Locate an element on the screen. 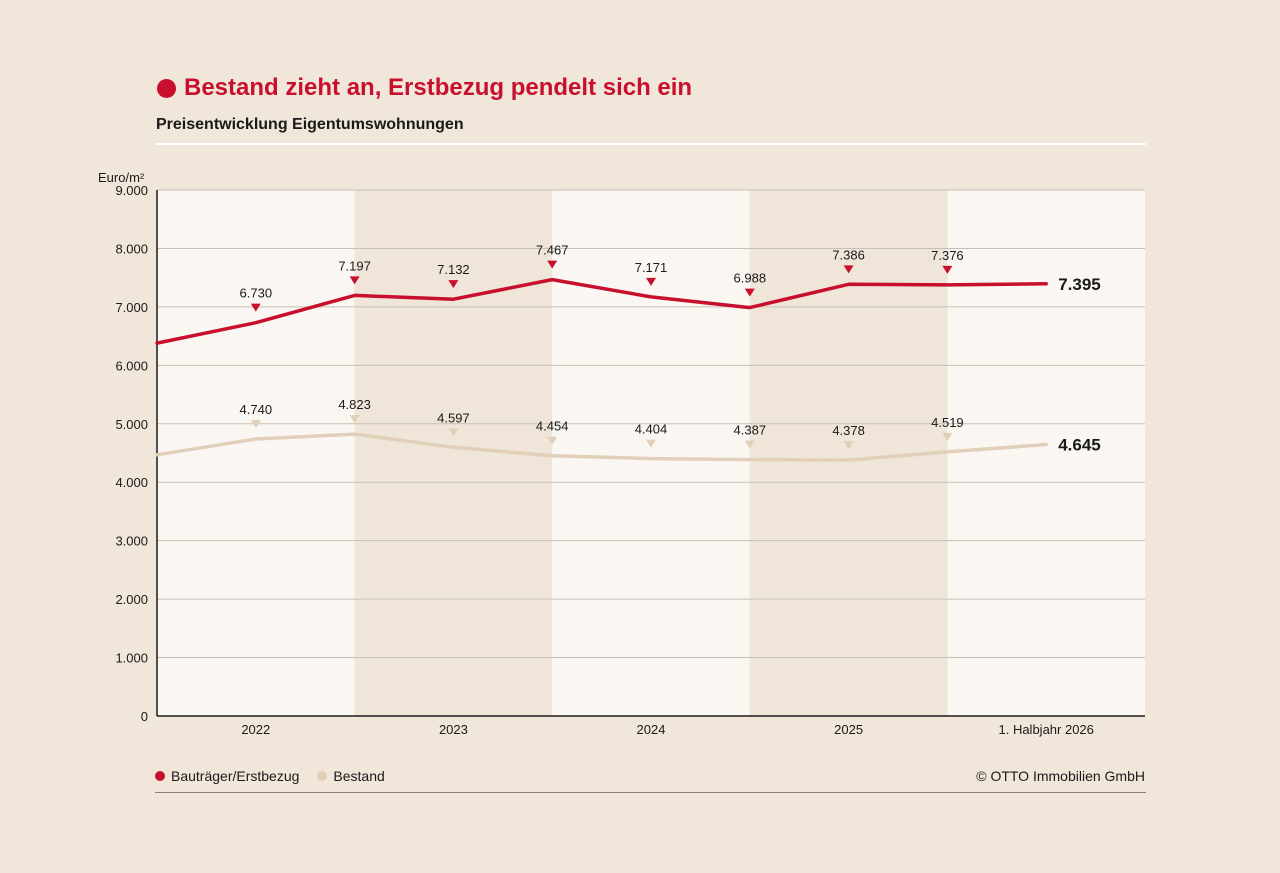 This screenshot has width=1280, height=873. y-axis-label: Euro/m² is located at coordinates (121, 177).